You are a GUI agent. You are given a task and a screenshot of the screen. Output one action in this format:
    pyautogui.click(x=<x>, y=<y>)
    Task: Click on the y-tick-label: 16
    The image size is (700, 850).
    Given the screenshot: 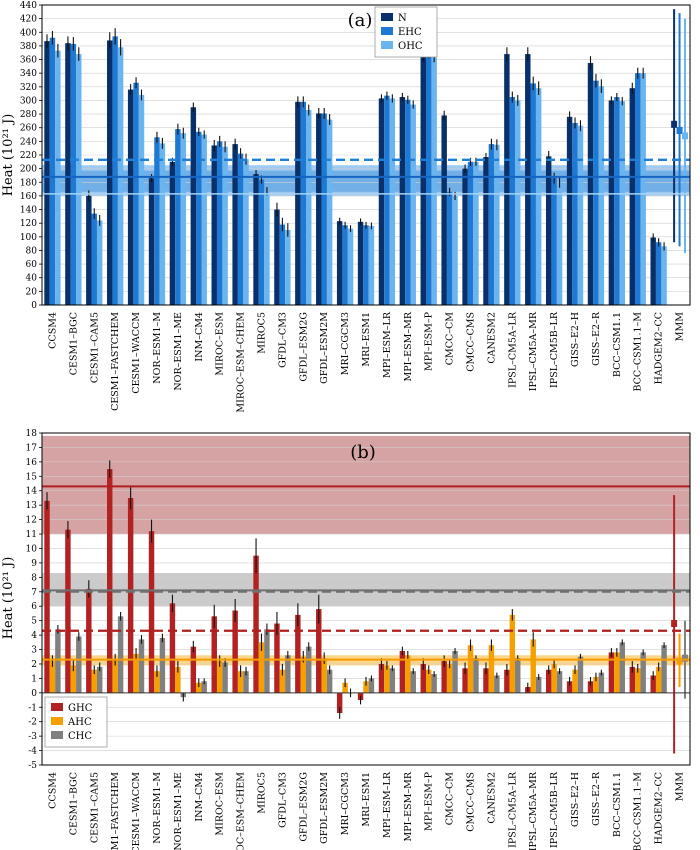 What is the action you would take?
    pyautogui.click(x=32, y=463)
    